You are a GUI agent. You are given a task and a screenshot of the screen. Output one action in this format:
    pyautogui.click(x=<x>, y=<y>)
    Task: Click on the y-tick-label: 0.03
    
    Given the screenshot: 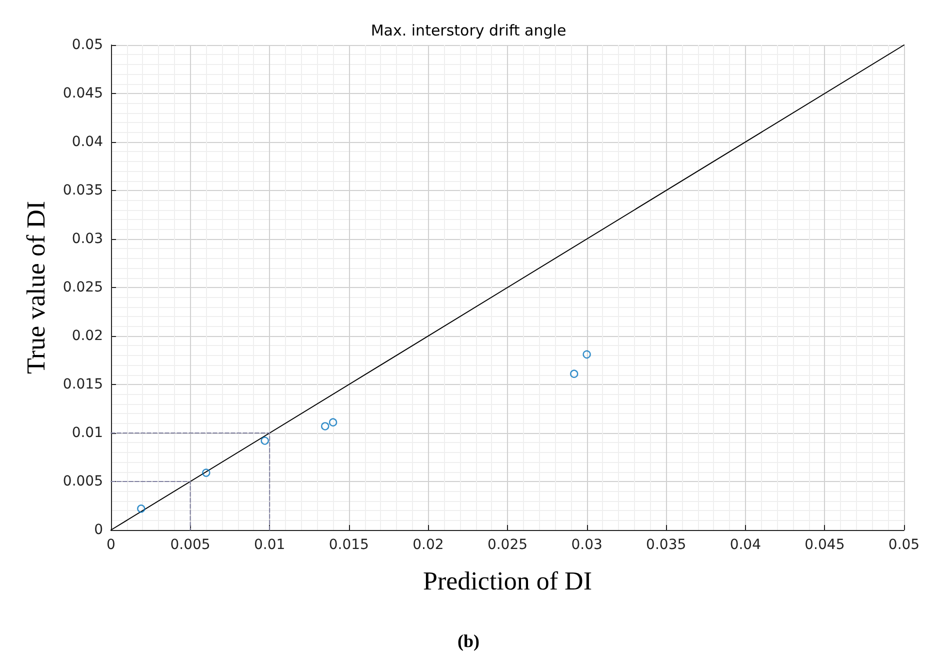 What is the action you would take?
    pyautogui.click(x=87, y=239)
    